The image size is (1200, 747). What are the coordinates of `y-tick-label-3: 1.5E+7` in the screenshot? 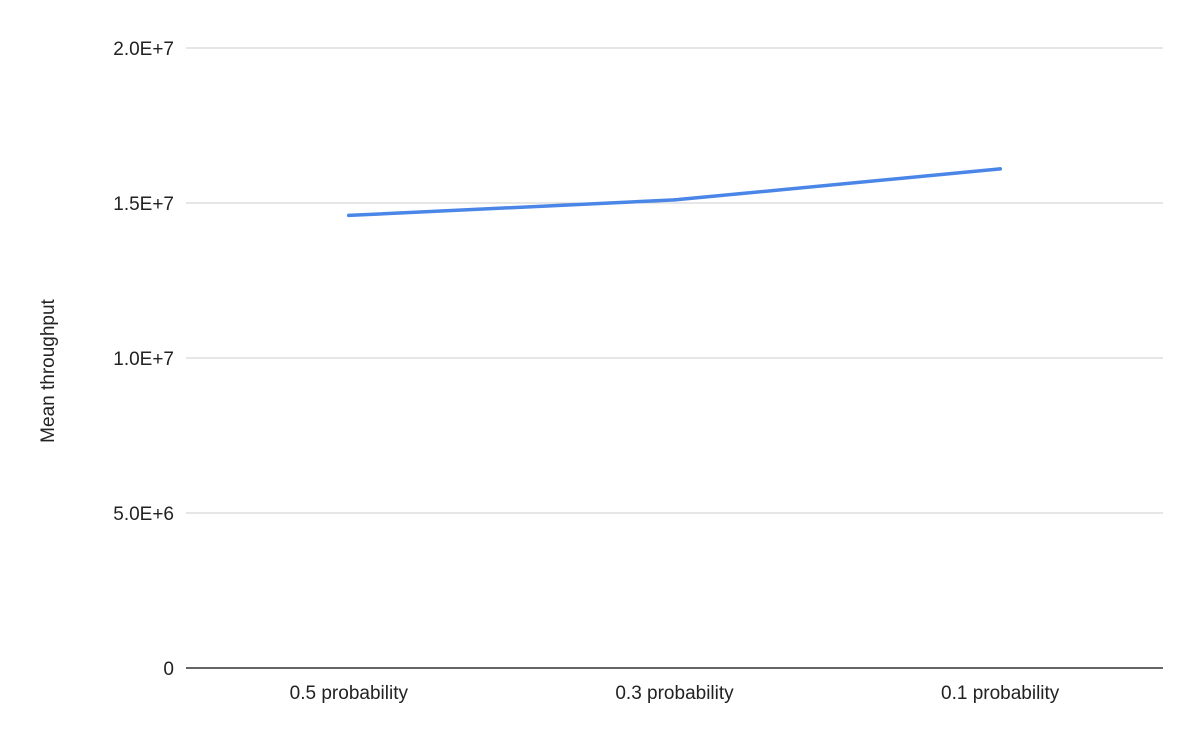 It's located at (143, 204).